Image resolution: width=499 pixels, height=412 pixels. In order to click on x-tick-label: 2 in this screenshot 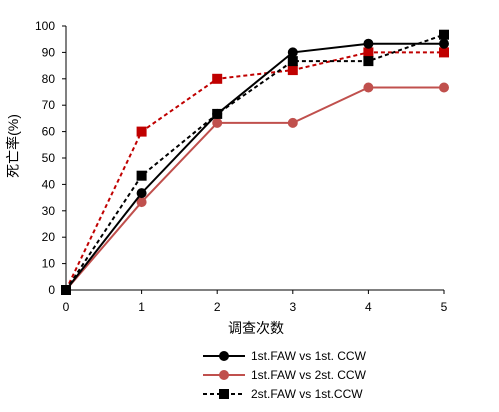, I will do `click(217, 307)`.